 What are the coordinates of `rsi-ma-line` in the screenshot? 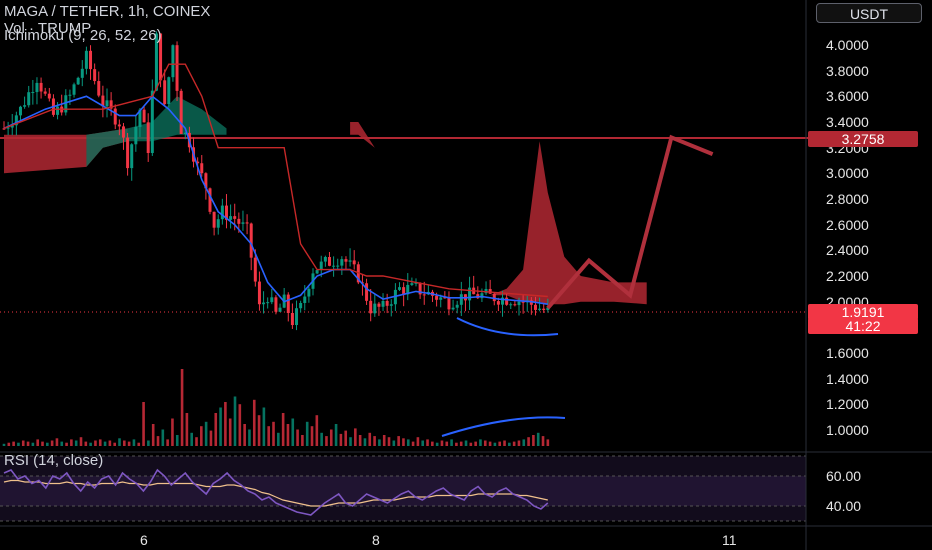 It's located at (275, 493).